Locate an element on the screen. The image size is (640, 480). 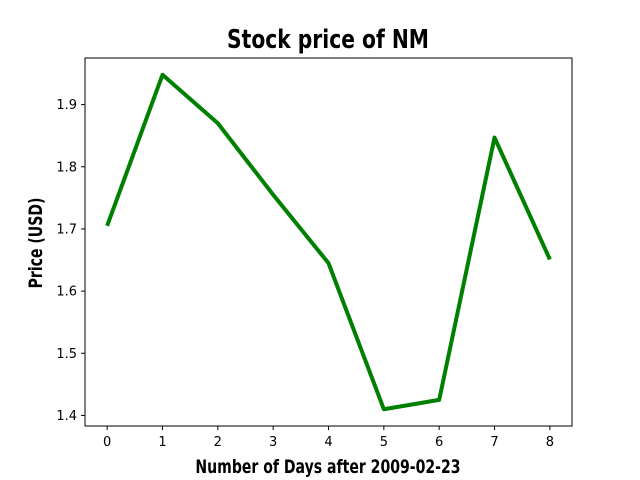
y-tick-label: 1.8 is located at coordinates (66, 167).